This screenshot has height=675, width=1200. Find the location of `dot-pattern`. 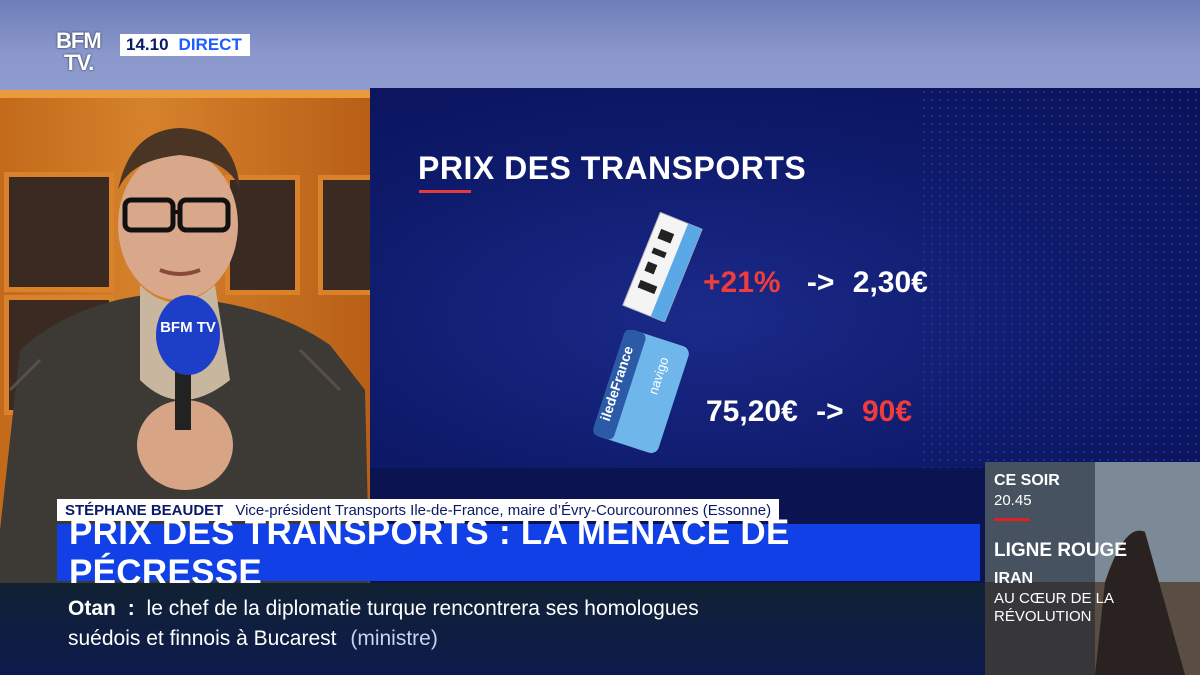

dot-pattern is located at coordinates (1060, 278).